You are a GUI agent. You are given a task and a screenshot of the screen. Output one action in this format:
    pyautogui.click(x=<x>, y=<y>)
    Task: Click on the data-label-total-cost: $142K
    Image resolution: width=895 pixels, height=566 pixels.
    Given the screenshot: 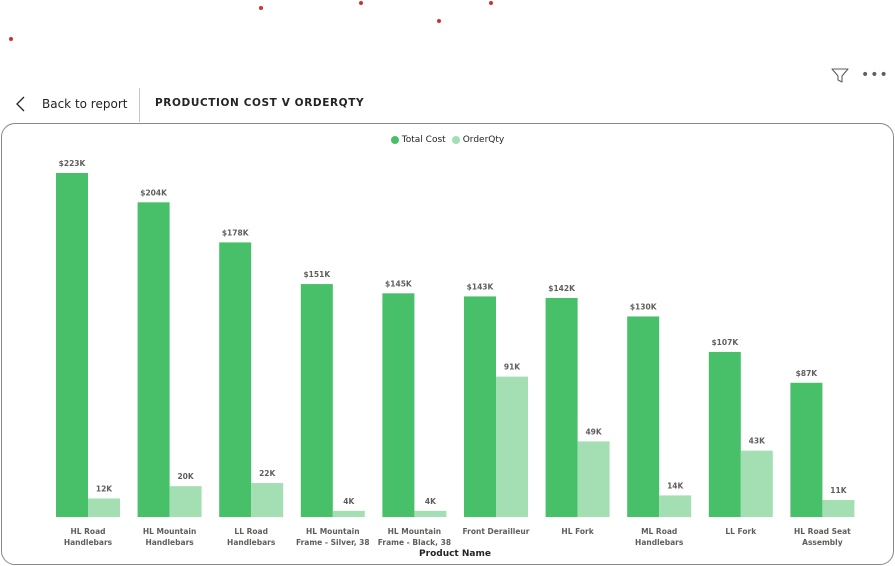 What is the action you would take?
    pyautogui.click(x=562, y=288)
    